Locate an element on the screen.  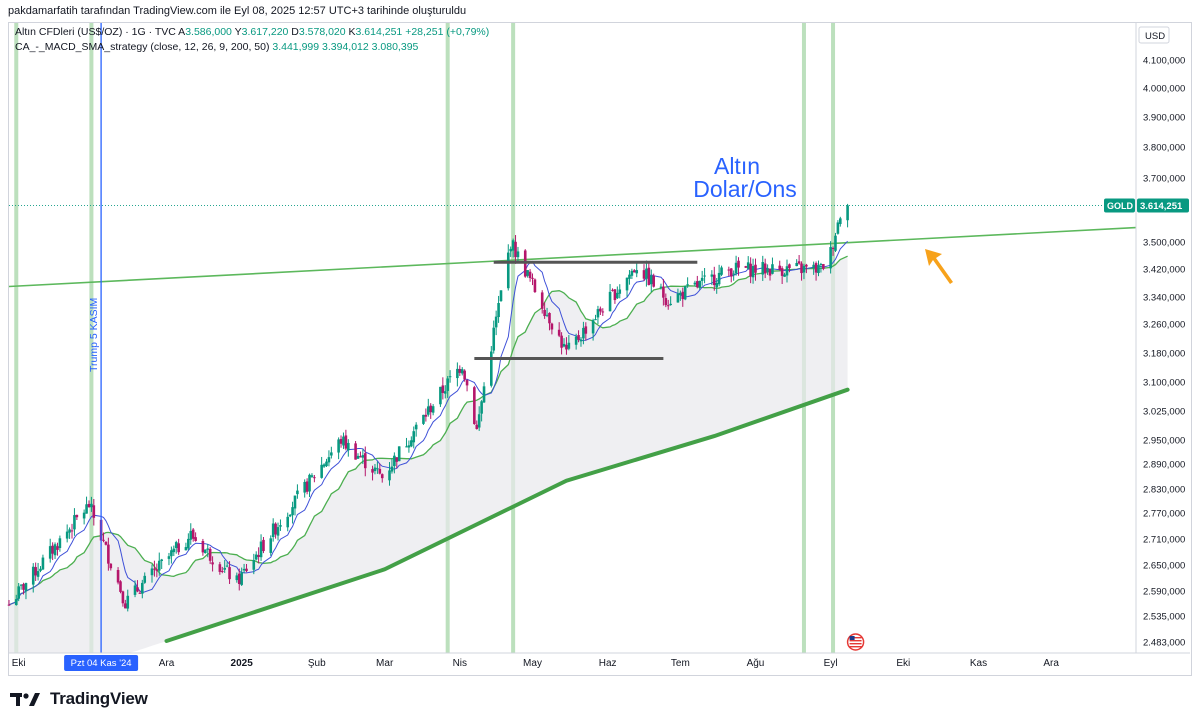
tradingview-footer: TradingView is located at coordinates (79, 699).